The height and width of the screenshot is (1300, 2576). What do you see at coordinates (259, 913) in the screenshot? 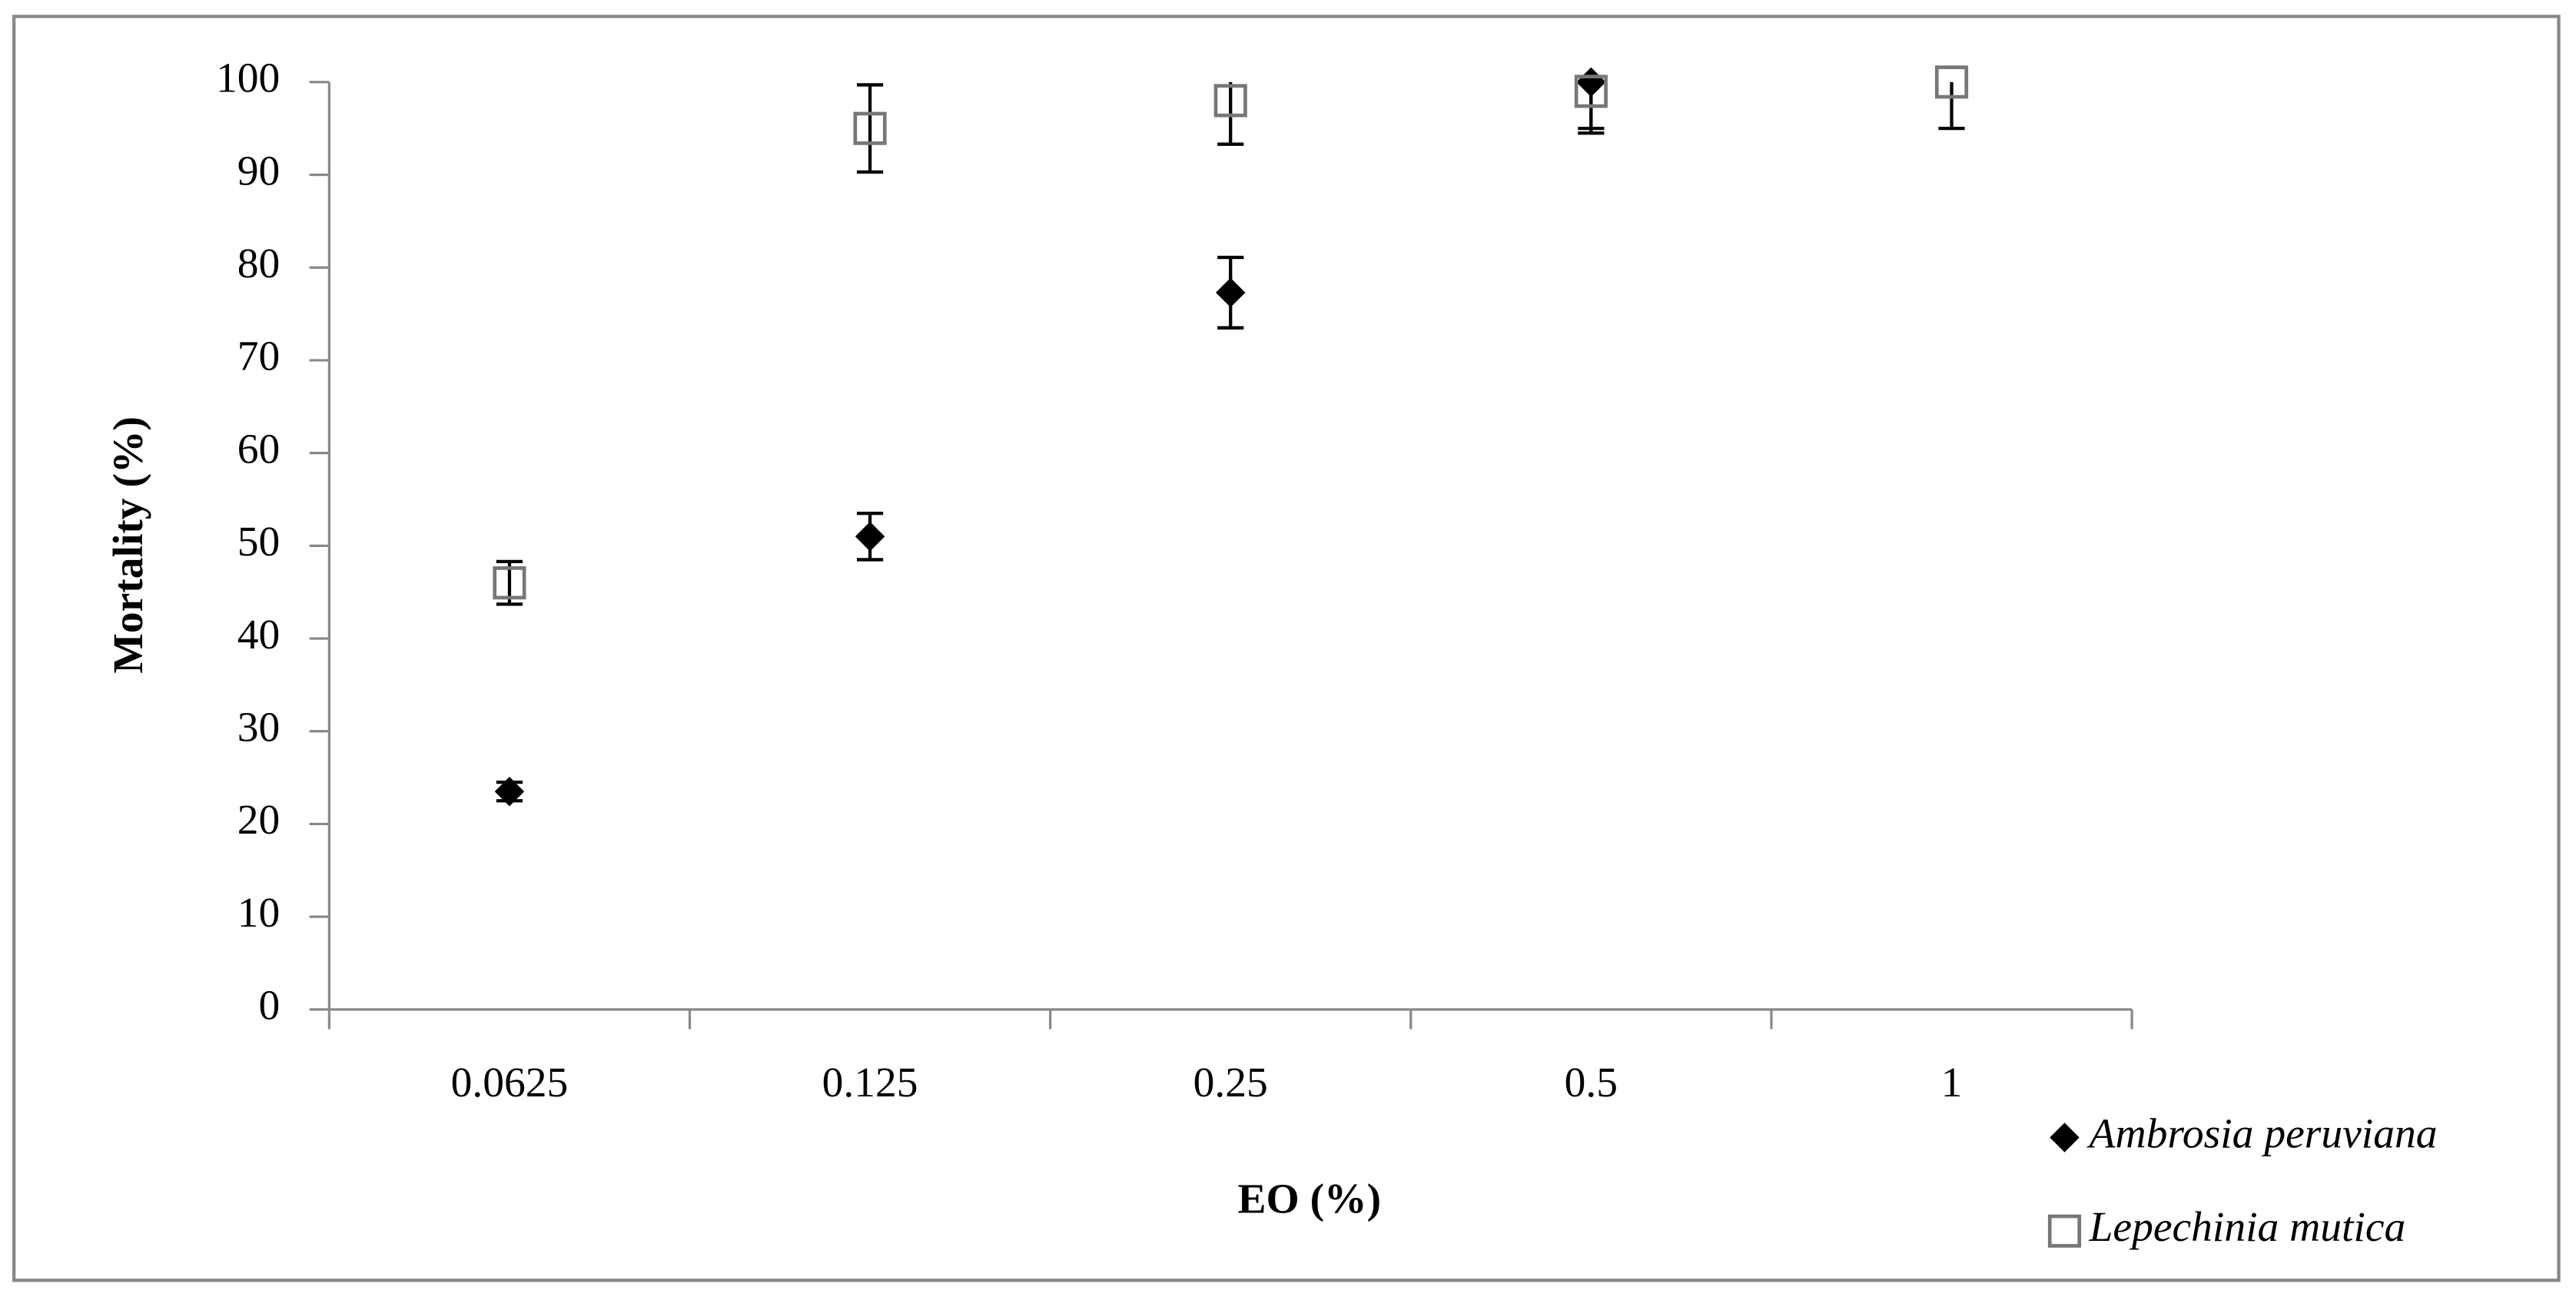
I see `y-tick-label: 10` at bounding box center [259, 913].